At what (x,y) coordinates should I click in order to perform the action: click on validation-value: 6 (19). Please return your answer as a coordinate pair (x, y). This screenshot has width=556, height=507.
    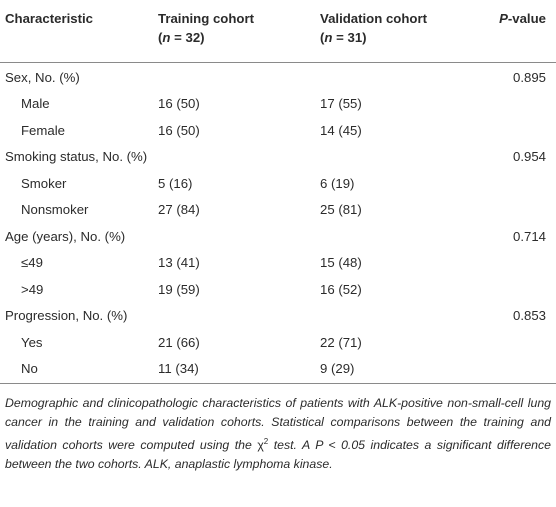
    Looking at the image, I should click on (337, 183).